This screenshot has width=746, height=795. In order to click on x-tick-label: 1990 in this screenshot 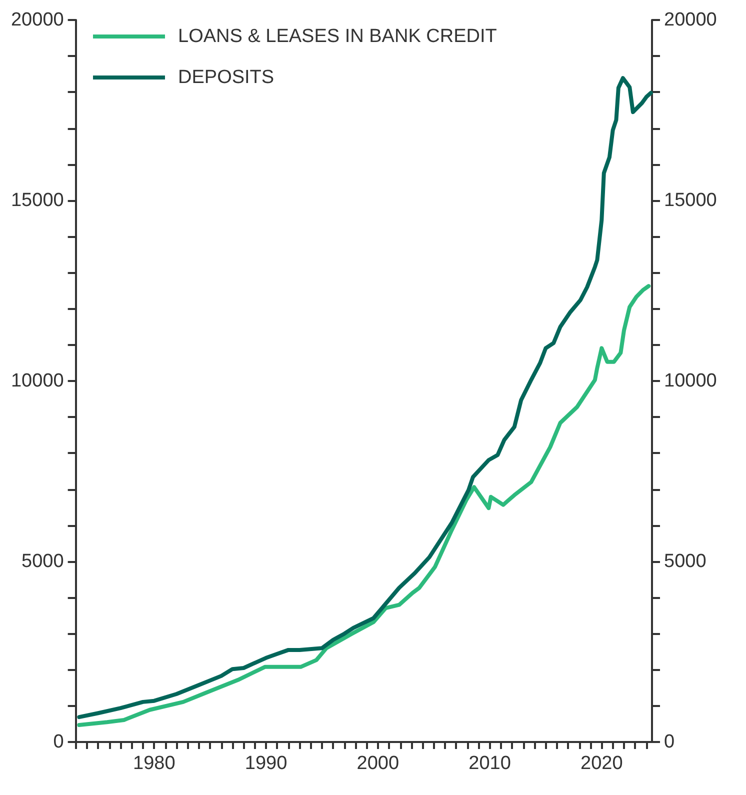, I will do `click(266, 763)`.